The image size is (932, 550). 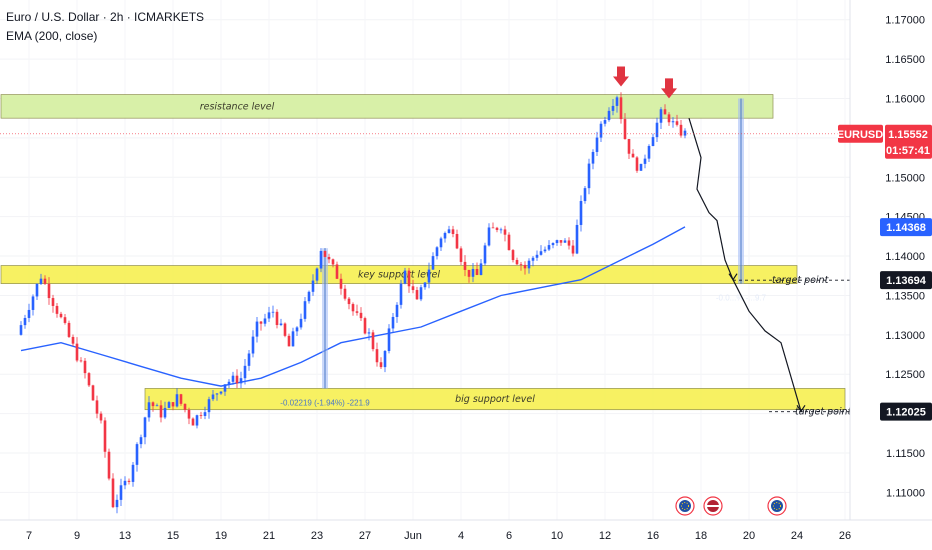 I want to click on x-tick-label: 23, so click(x=317, y=536).